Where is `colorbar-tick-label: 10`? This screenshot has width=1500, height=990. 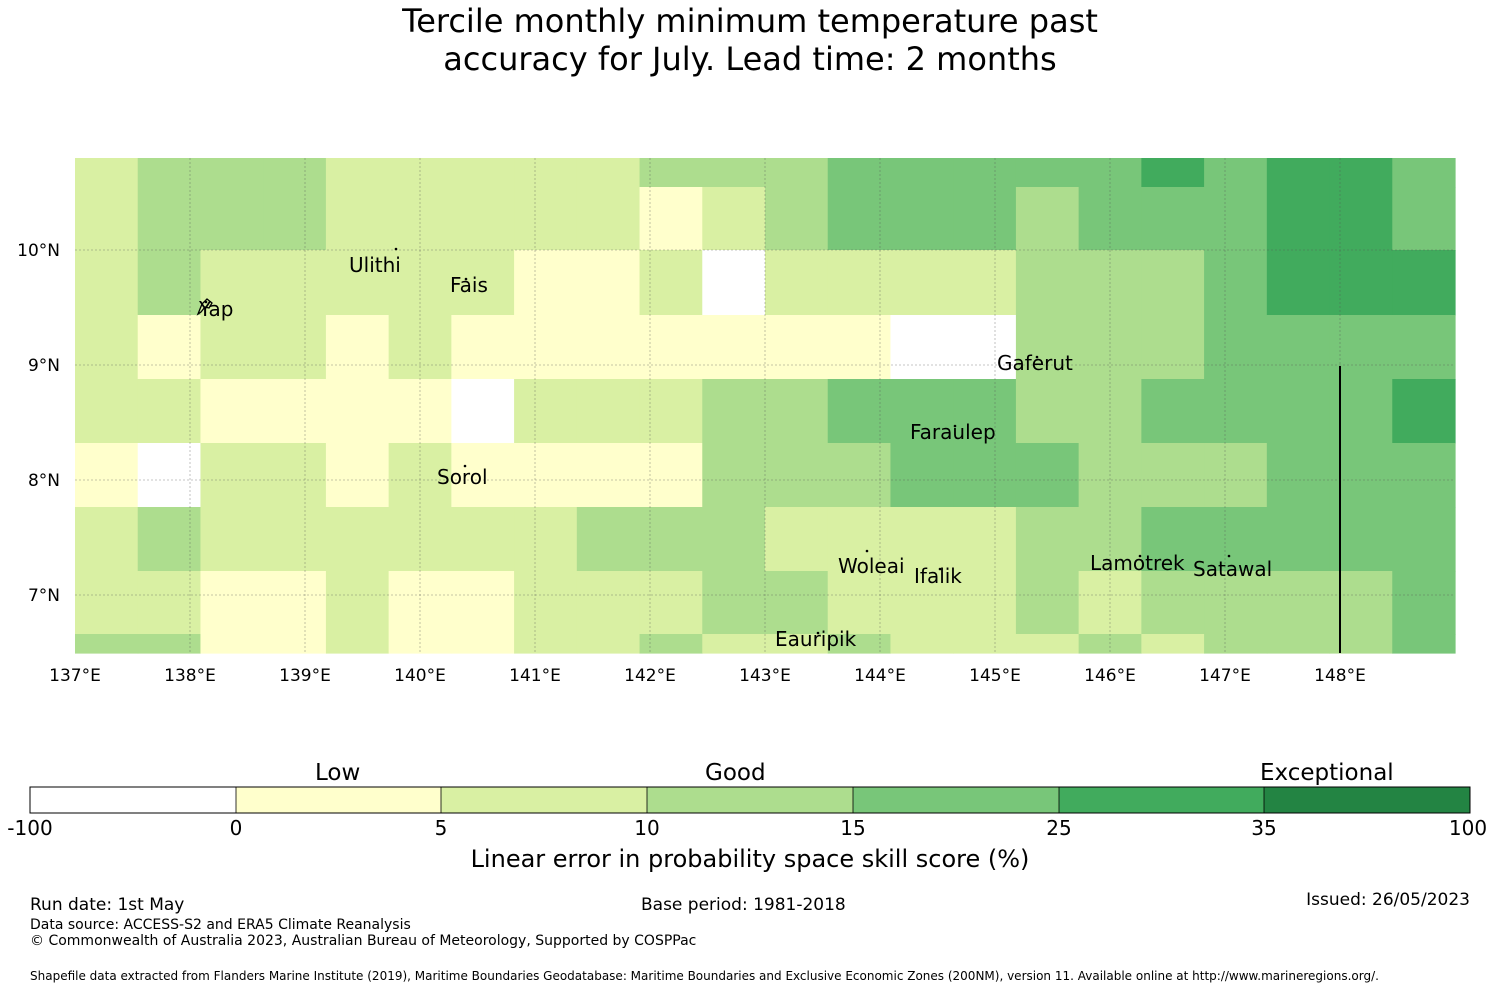
colorbar-tick-label: 10 is located at coordinates (647, 828).